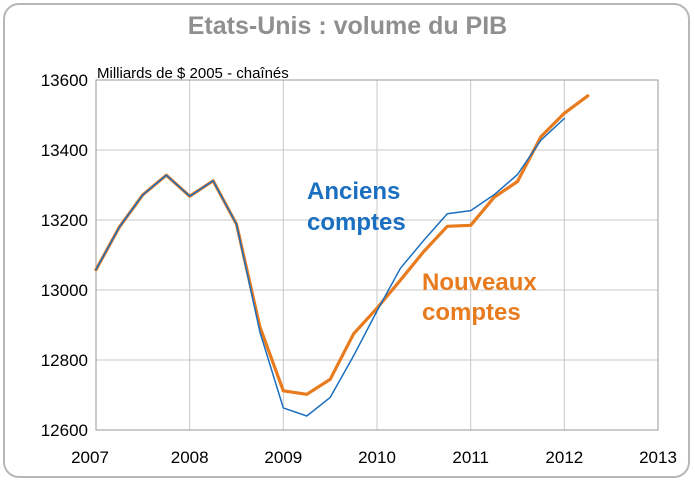 This screenshot has height=483, width=695. What do you see at coordinates (283, 457) in the screenshot?
I see `x-tick-label: 2009` at bounding box center [283, 457].